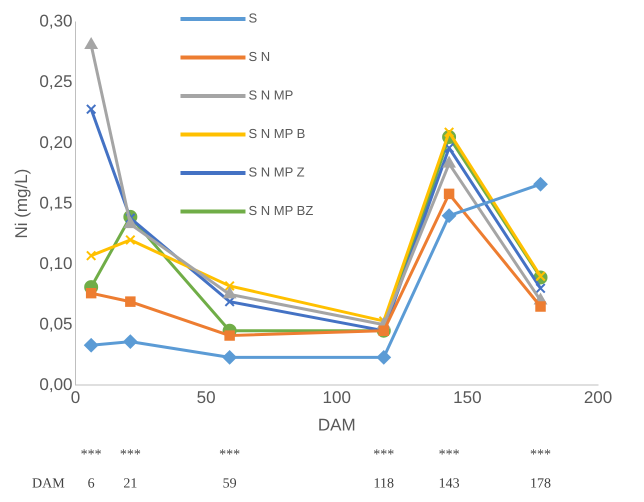 The height and width of the screenshot is (502, 644). Describe the element at coordinates (259, 56) in the screenshot. I see `legend-label: S N` at that location.